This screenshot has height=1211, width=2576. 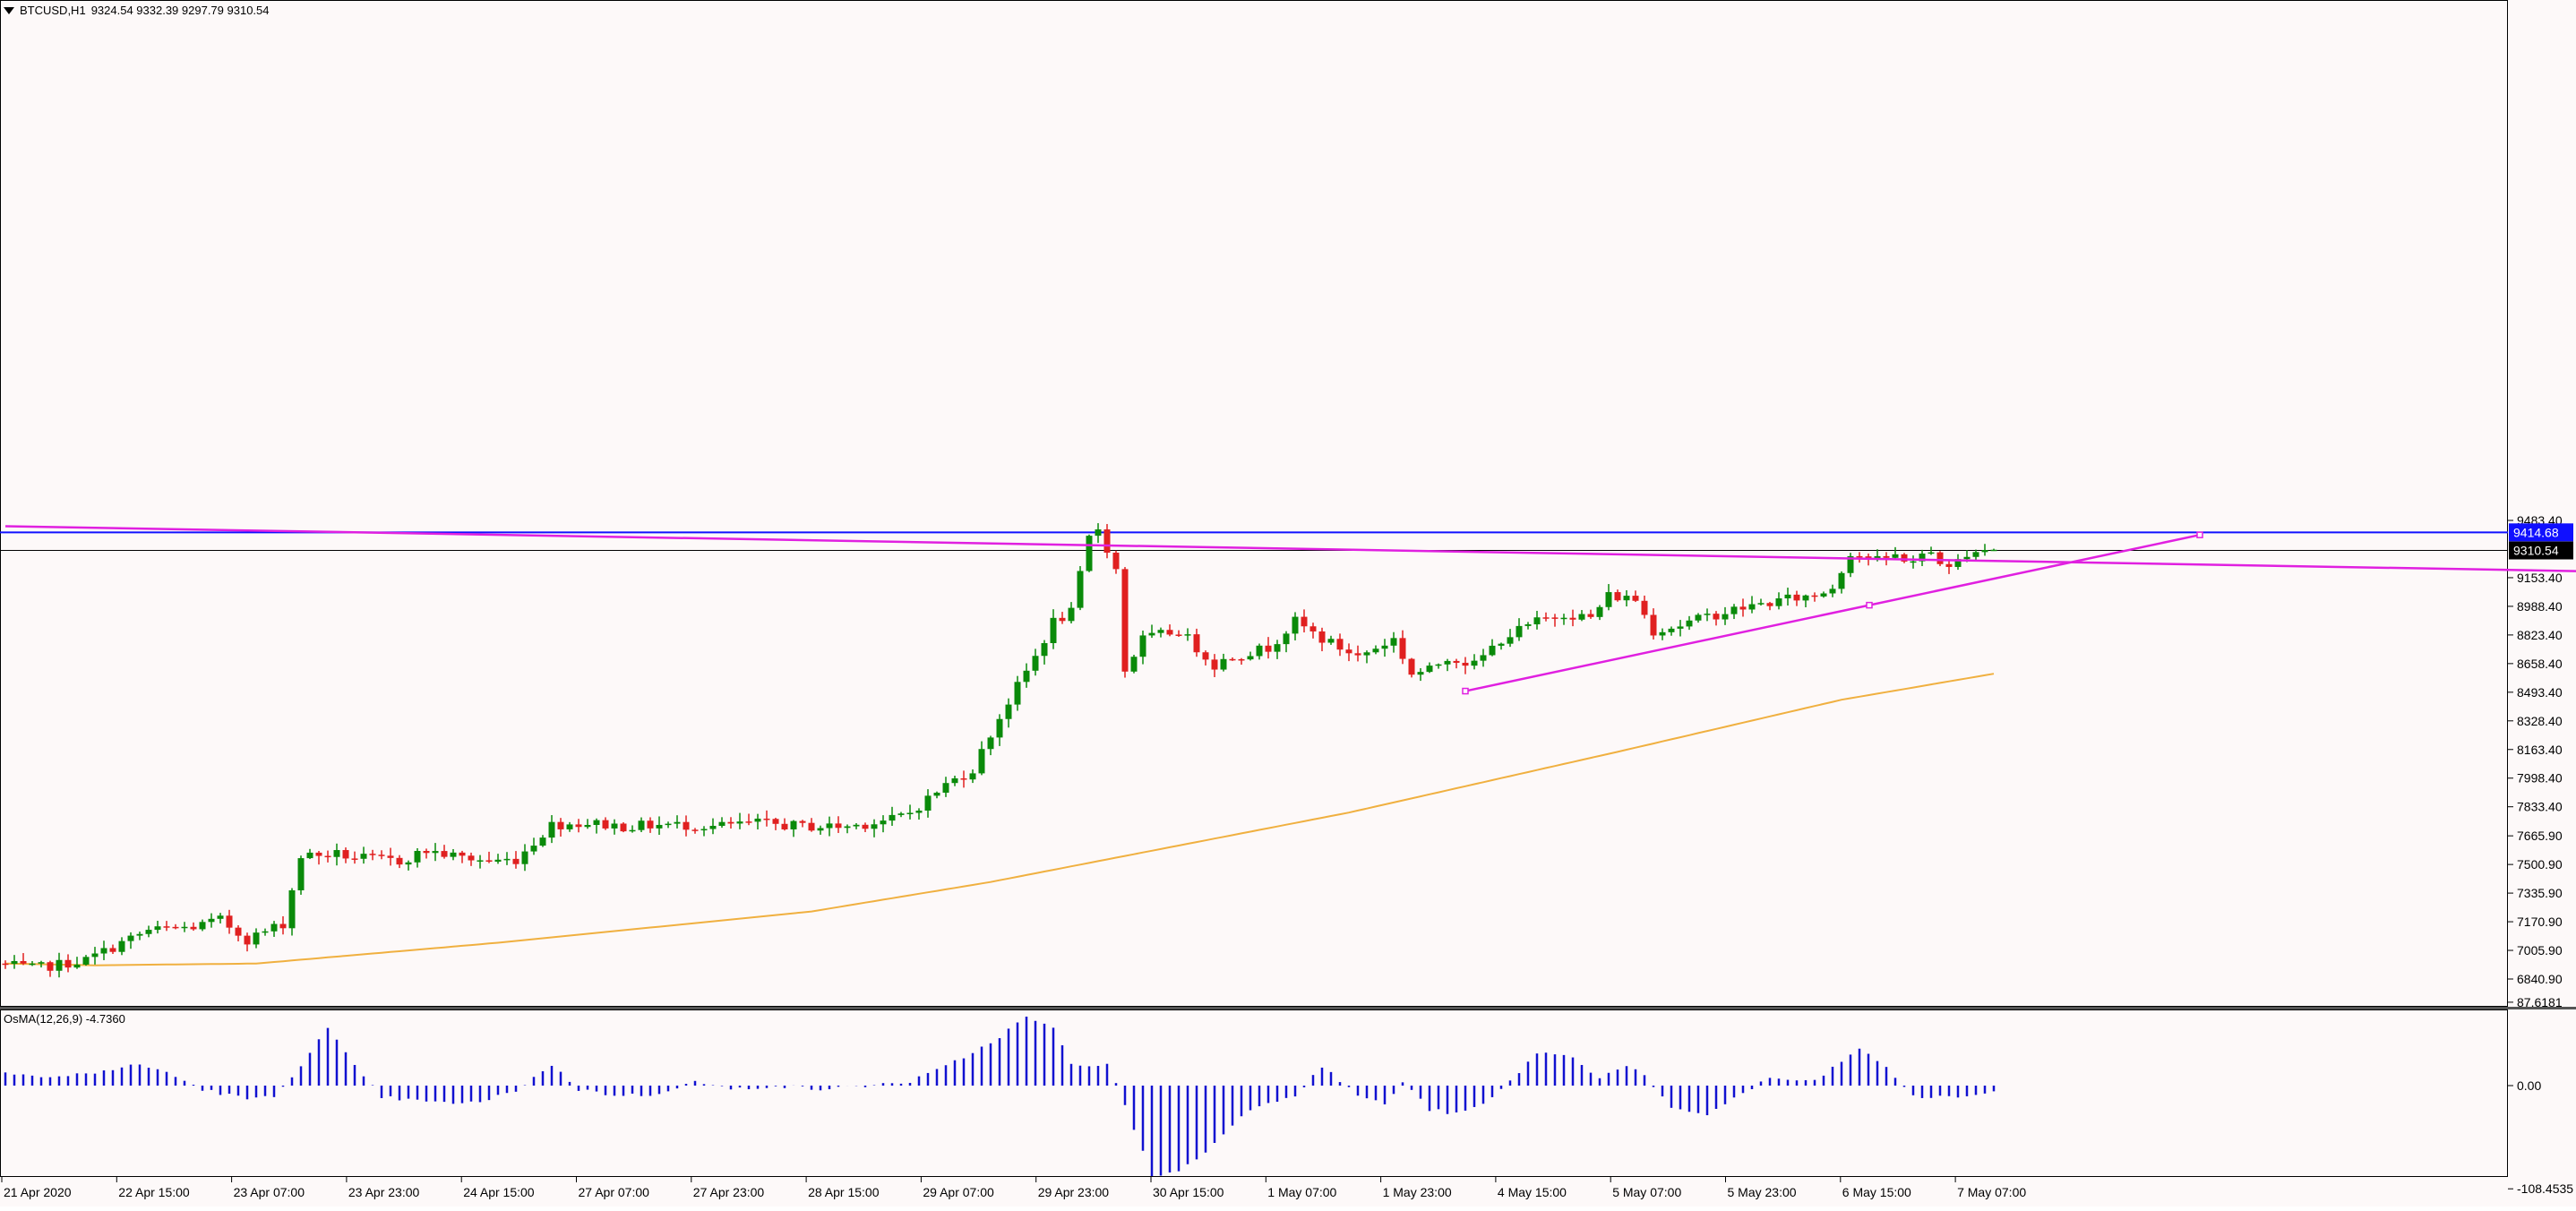 What do you see at coordinates (1465, 691) in the screenshot?
I see `trendline-anchor-handle` at bounding box center [1465, 691].